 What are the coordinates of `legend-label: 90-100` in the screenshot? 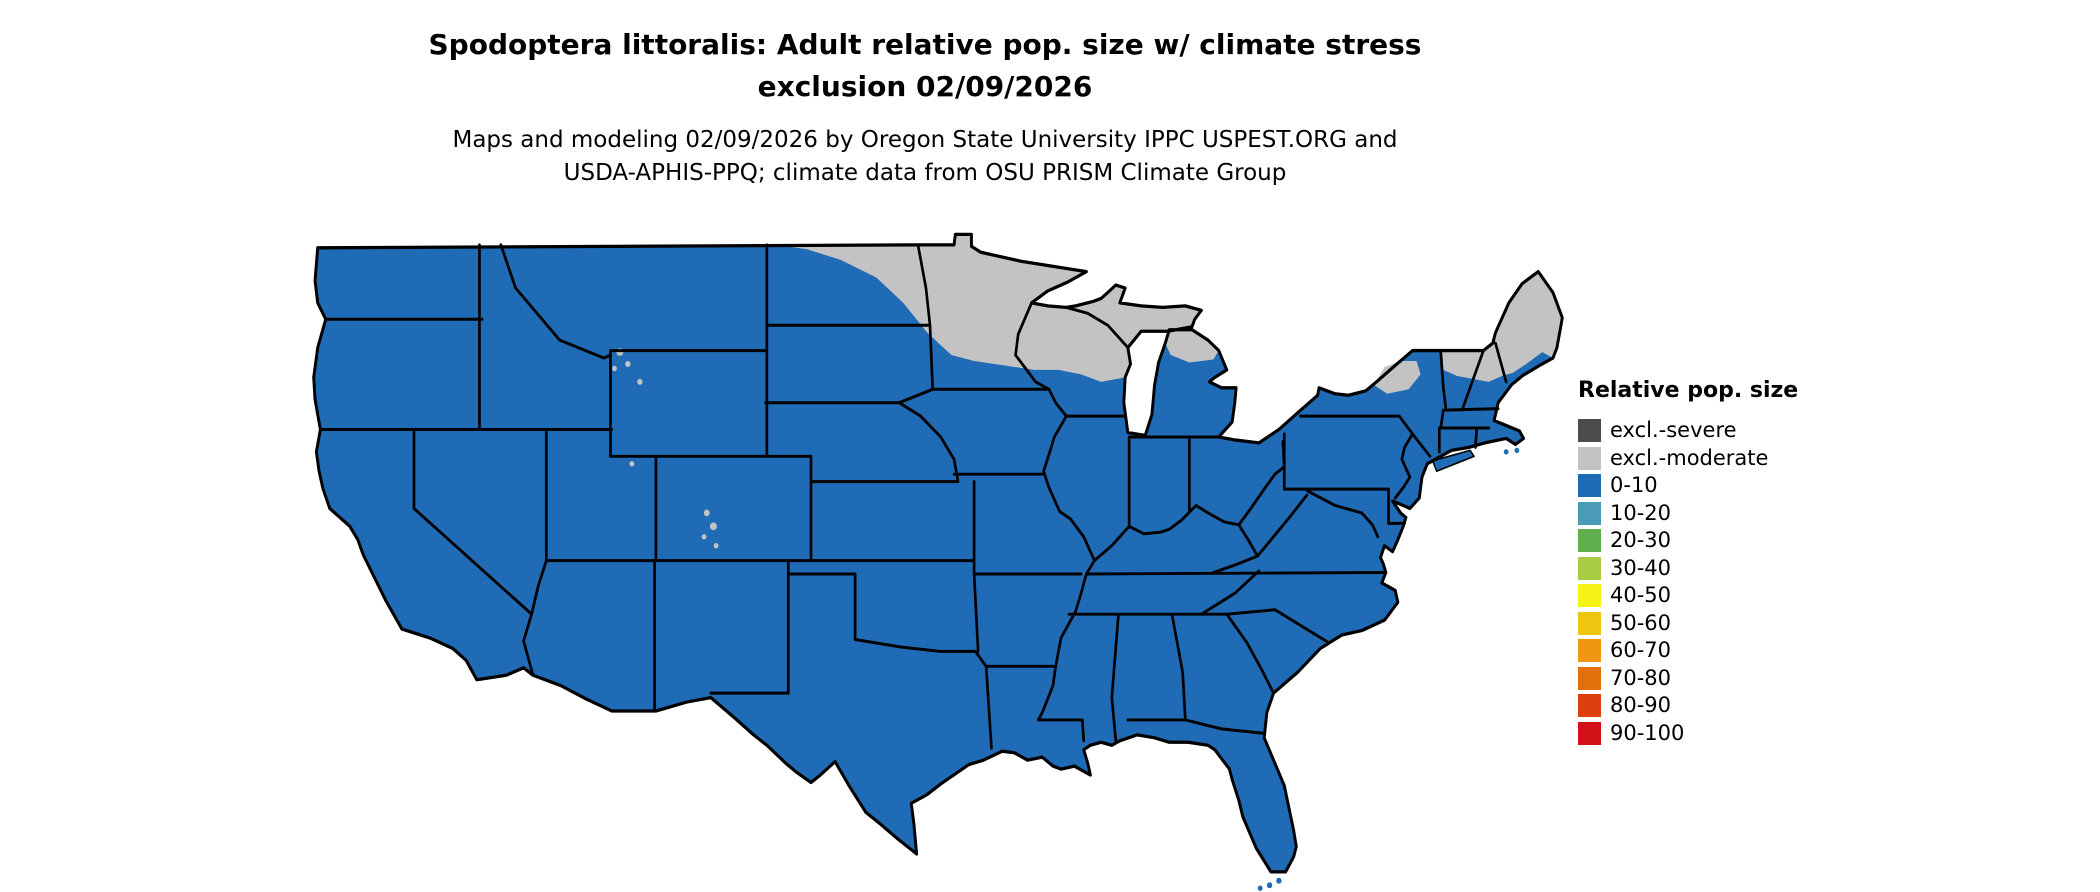 It's located at (1647, 732).